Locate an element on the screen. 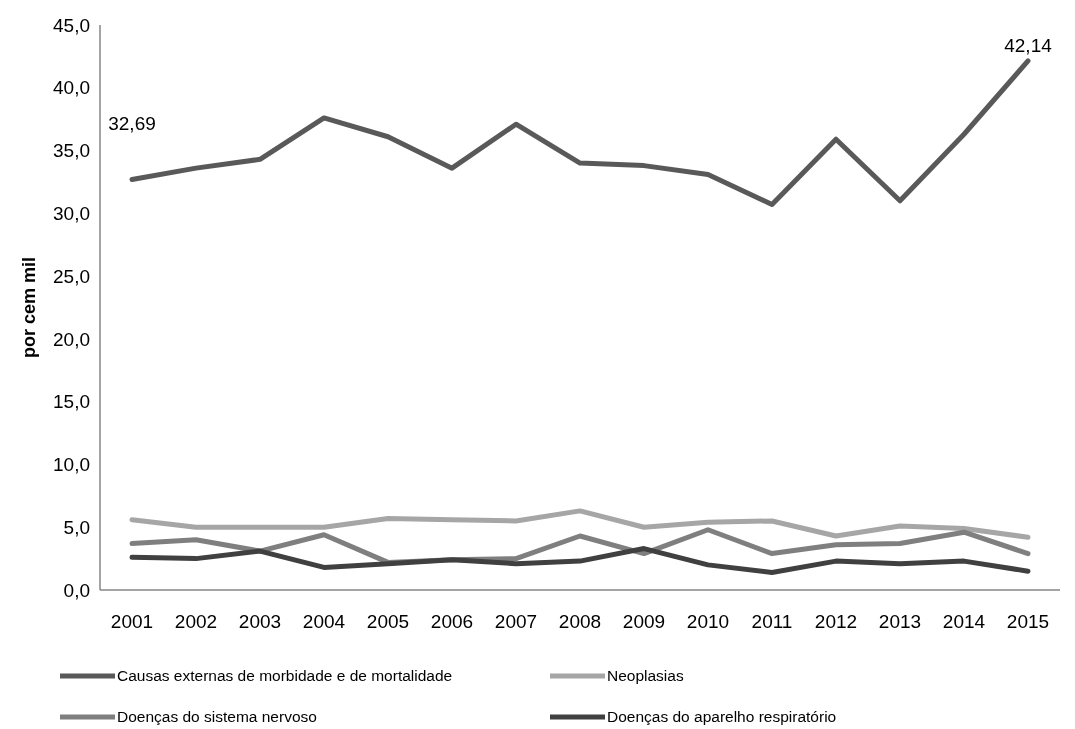  y-tick-label: 0,0 is located at coordinates (76, 590).